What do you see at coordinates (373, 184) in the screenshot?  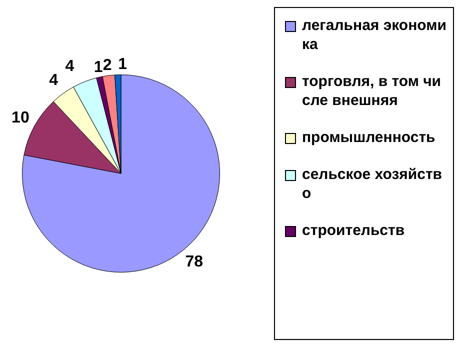 I see `legend-label: сельское хозяйство` at bounding box center [373, 184].